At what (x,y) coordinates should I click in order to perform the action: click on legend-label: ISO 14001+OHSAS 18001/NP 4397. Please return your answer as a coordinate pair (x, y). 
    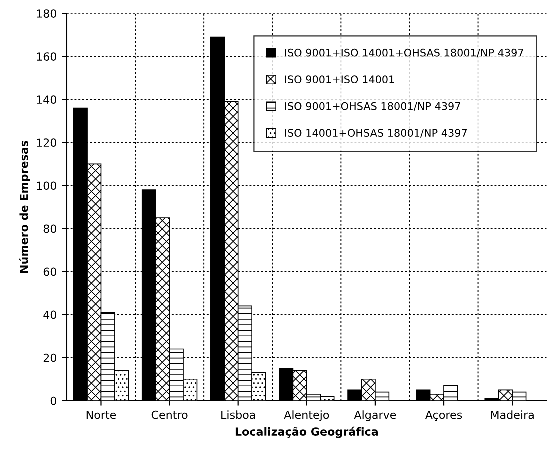
    Looking at the image, I should click on (376, 133).